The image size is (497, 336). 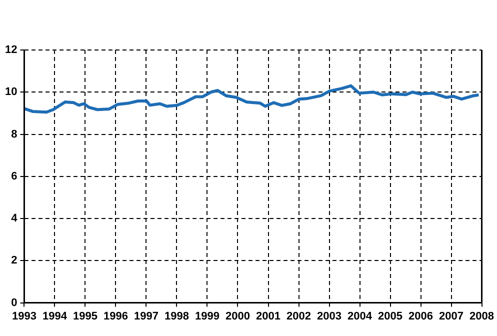 What do you see at coordinates (268, 316) in the screenshot?
I see `x-tick-label: 2001` at bounding box center [268, 316].